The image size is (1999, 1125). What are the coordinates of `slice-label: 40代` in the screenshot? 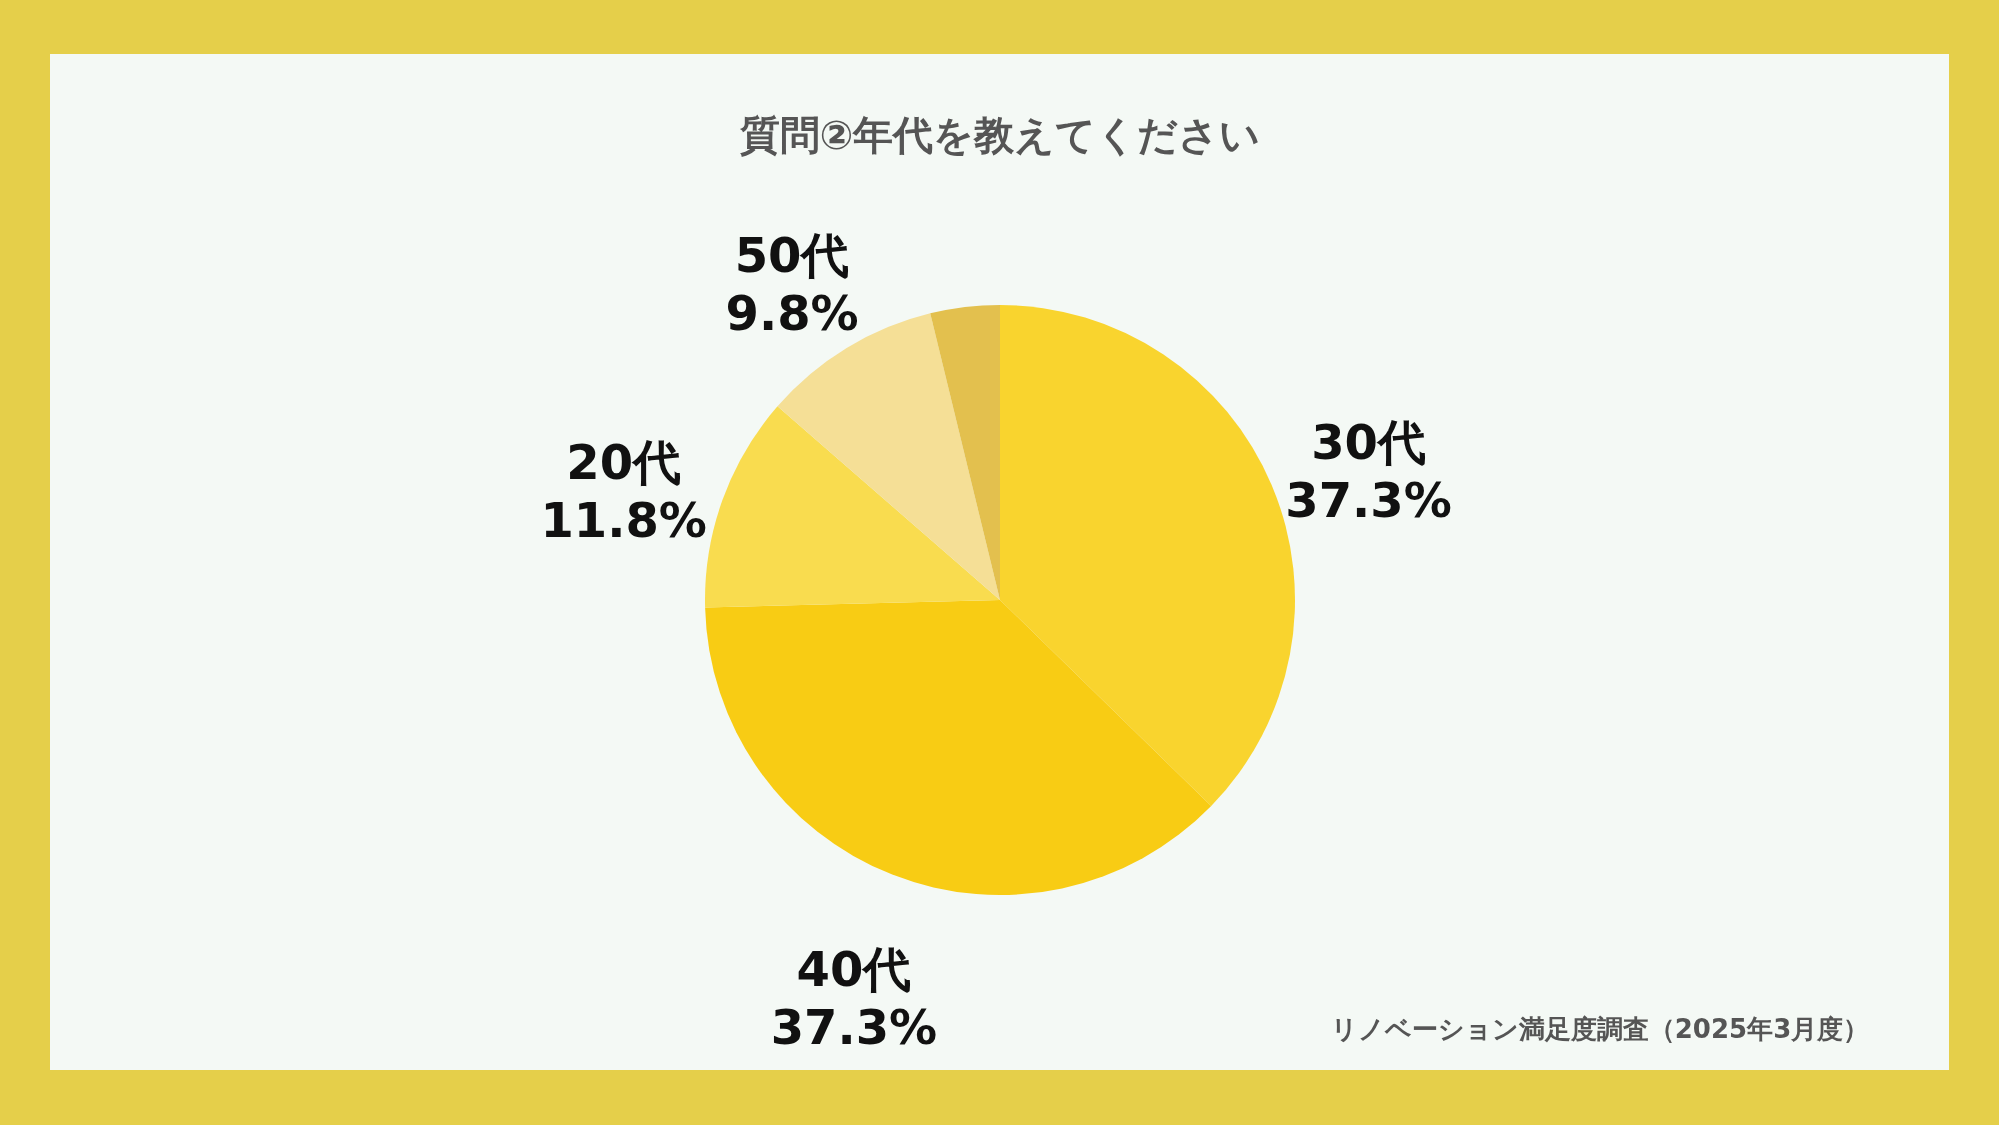 It's located at (854, 969).